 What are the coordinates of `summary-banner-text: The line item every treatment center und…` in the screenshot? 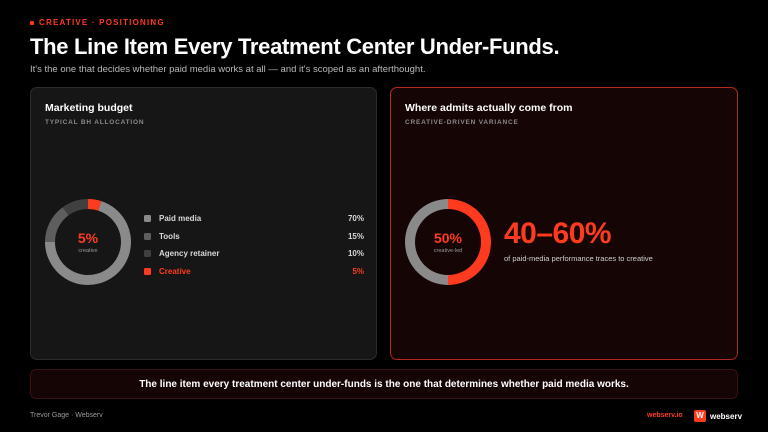 It's located at (384, 384).